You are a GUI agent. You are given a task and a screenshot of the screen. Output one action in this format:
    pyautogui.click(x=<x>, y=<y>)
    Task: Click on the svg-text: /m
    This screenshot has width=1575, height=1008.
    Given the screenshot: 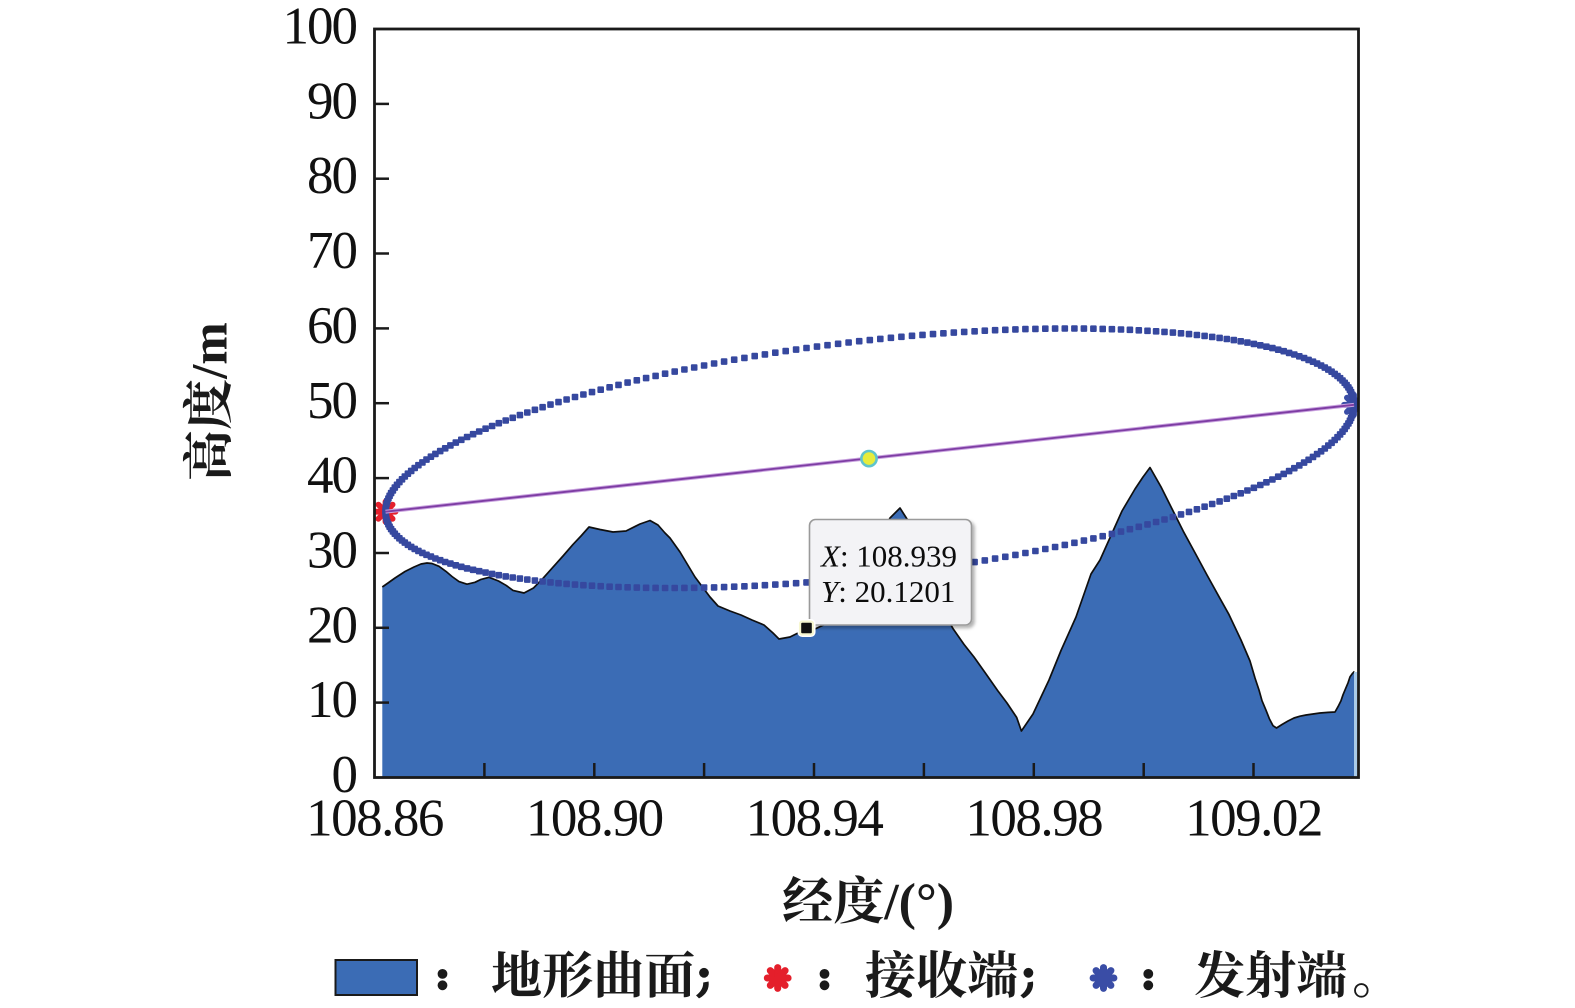 What is the action you would take?
    pyautogui.click(x=211, y=351)
    